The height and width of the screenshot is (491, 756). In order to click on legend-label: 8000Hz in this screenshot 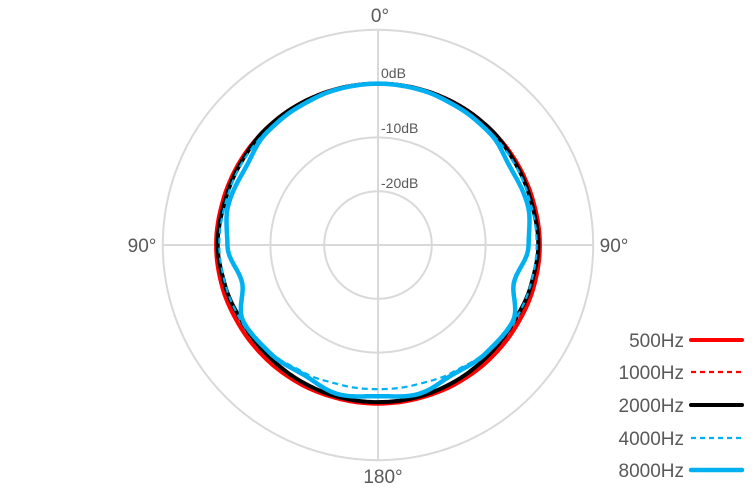, I will do `click(652, 471)`.